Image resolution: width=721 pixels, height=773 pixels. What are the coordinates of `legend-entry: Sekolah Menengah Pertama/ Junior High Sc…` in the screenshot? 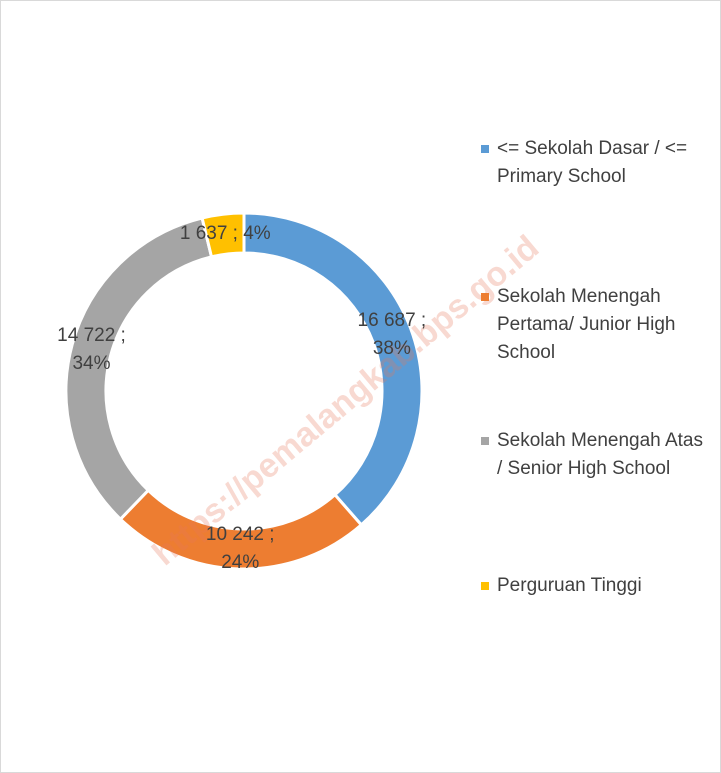 It's located at (596, 325).